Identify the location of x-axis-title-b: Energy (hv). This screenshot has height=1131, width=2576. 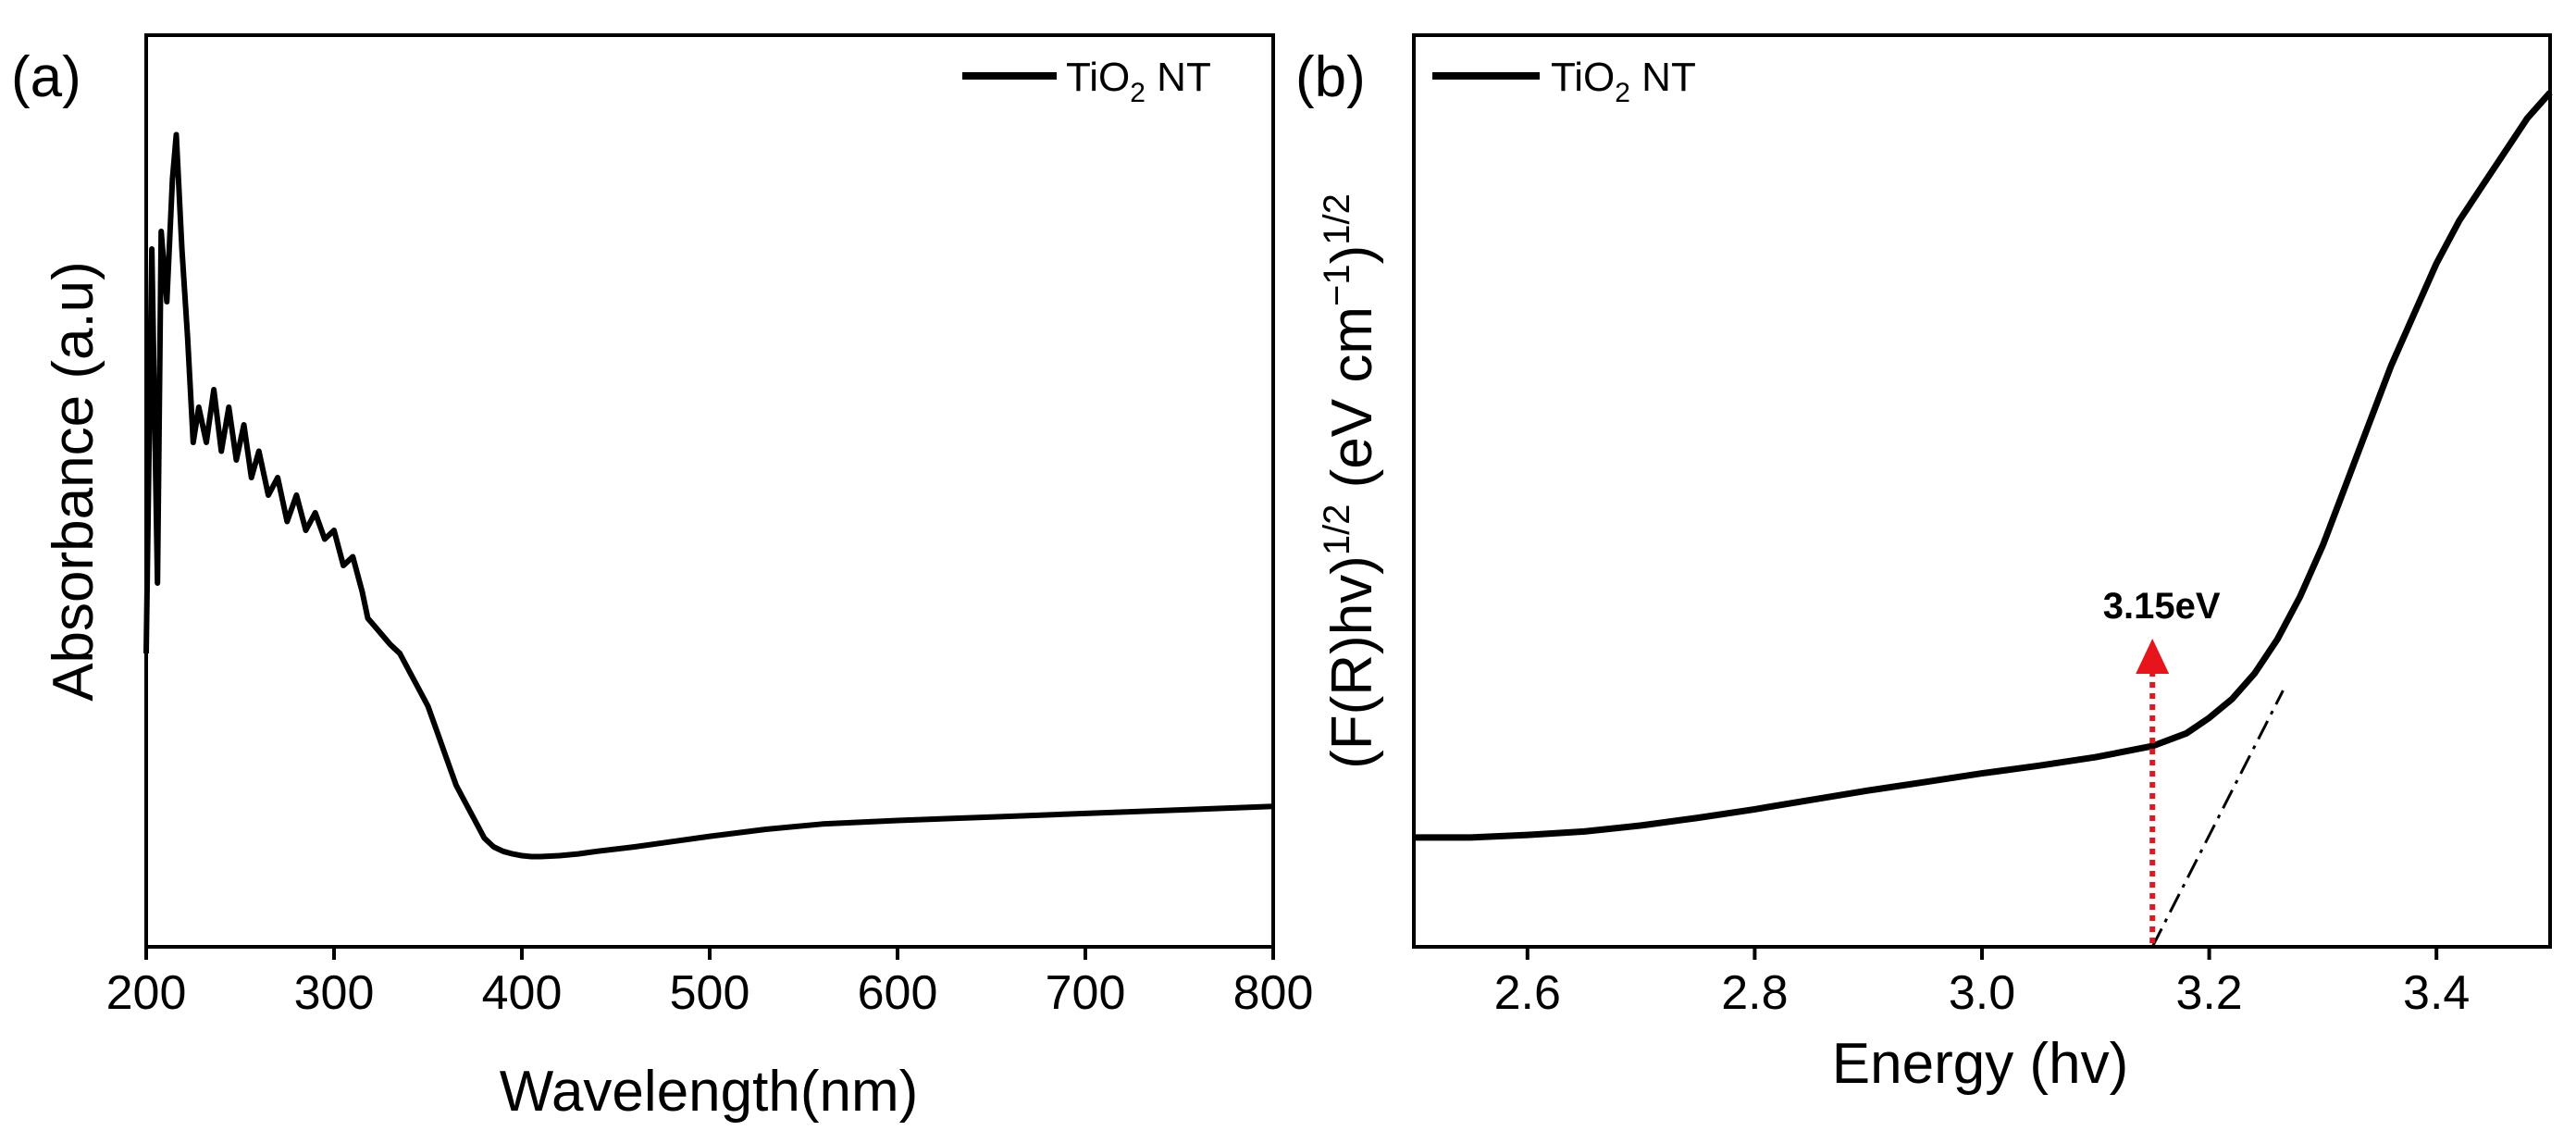
(1980, 1064).